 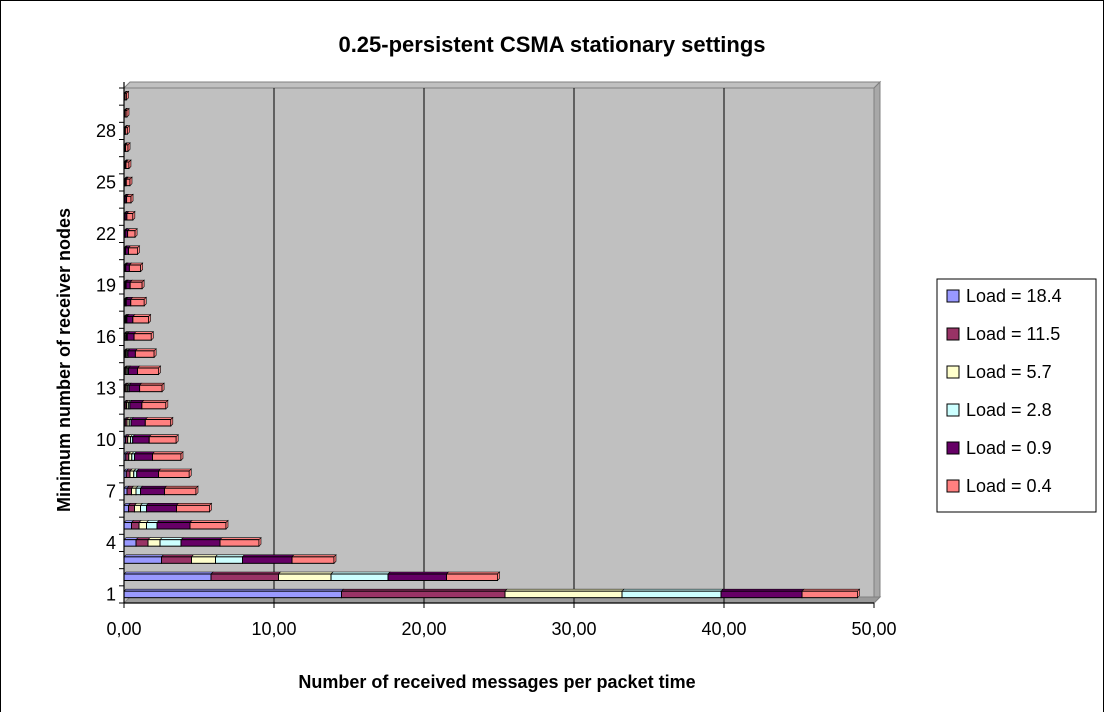 I want to click on y-tick-label: 16, so click(x=106, y=337).